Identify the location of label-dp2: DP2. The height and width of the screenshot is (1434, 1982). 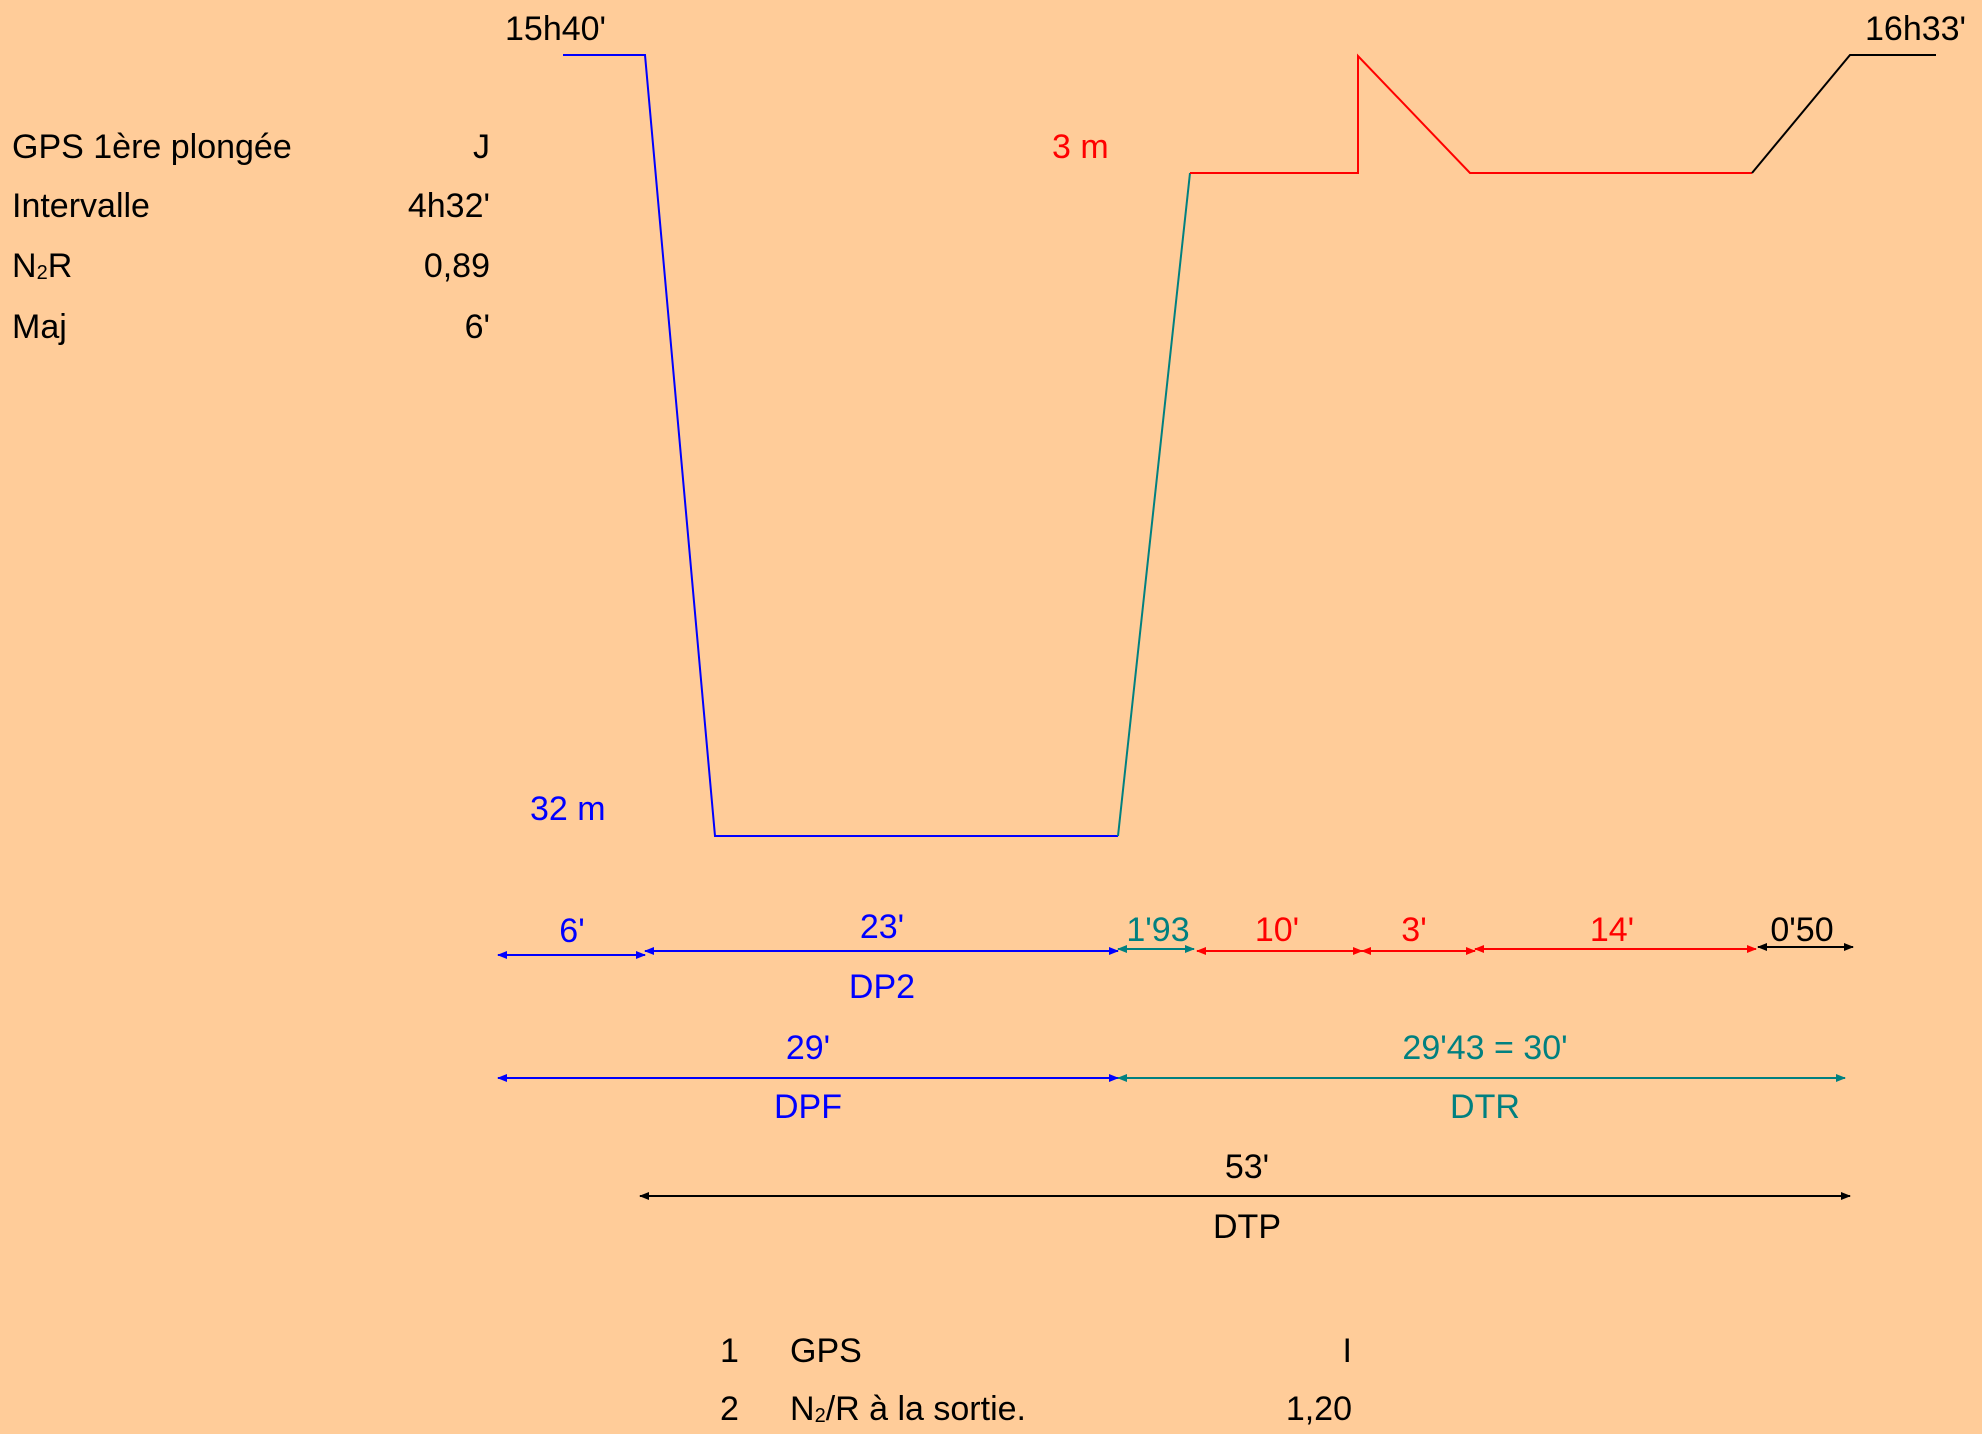
(882, 987).